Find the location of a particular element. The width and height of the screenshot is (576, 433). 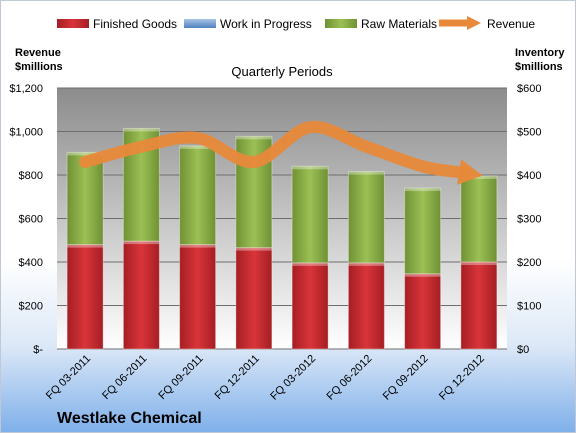

x-tick-label: FQ 09-2011 is located at coordinates (180, 377).